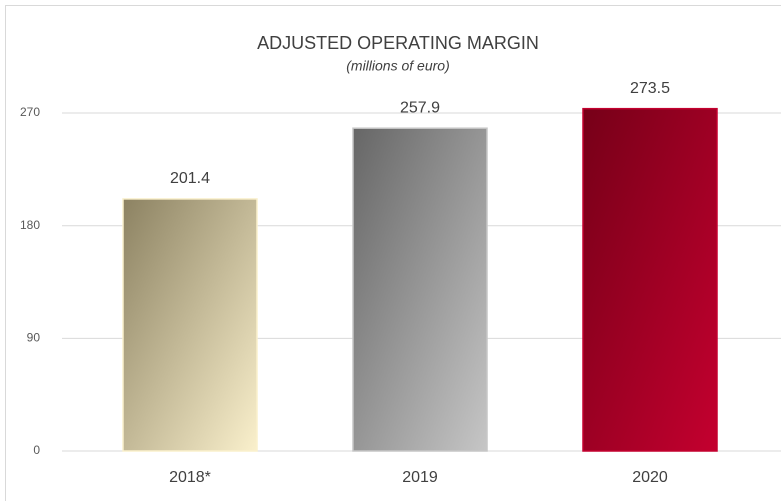  I want to click on value-label: 201.4, so click(190, 178).